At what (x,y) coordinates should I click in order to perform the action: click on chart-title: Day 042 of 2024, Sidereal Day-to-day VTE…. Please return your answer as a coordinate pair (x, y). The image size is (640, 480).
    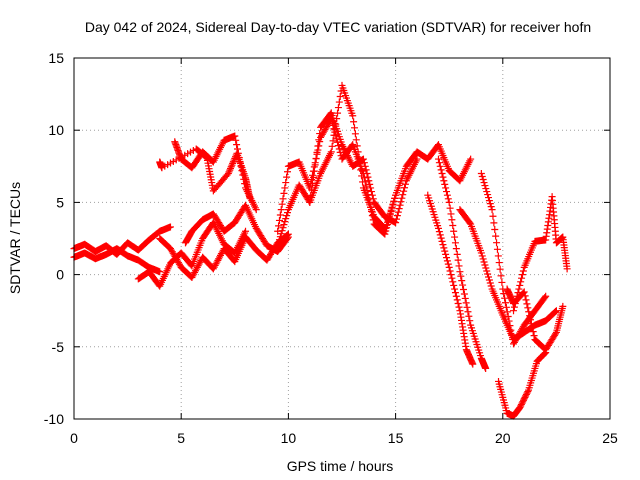
    Looking at the image, I should click on (338, 27).